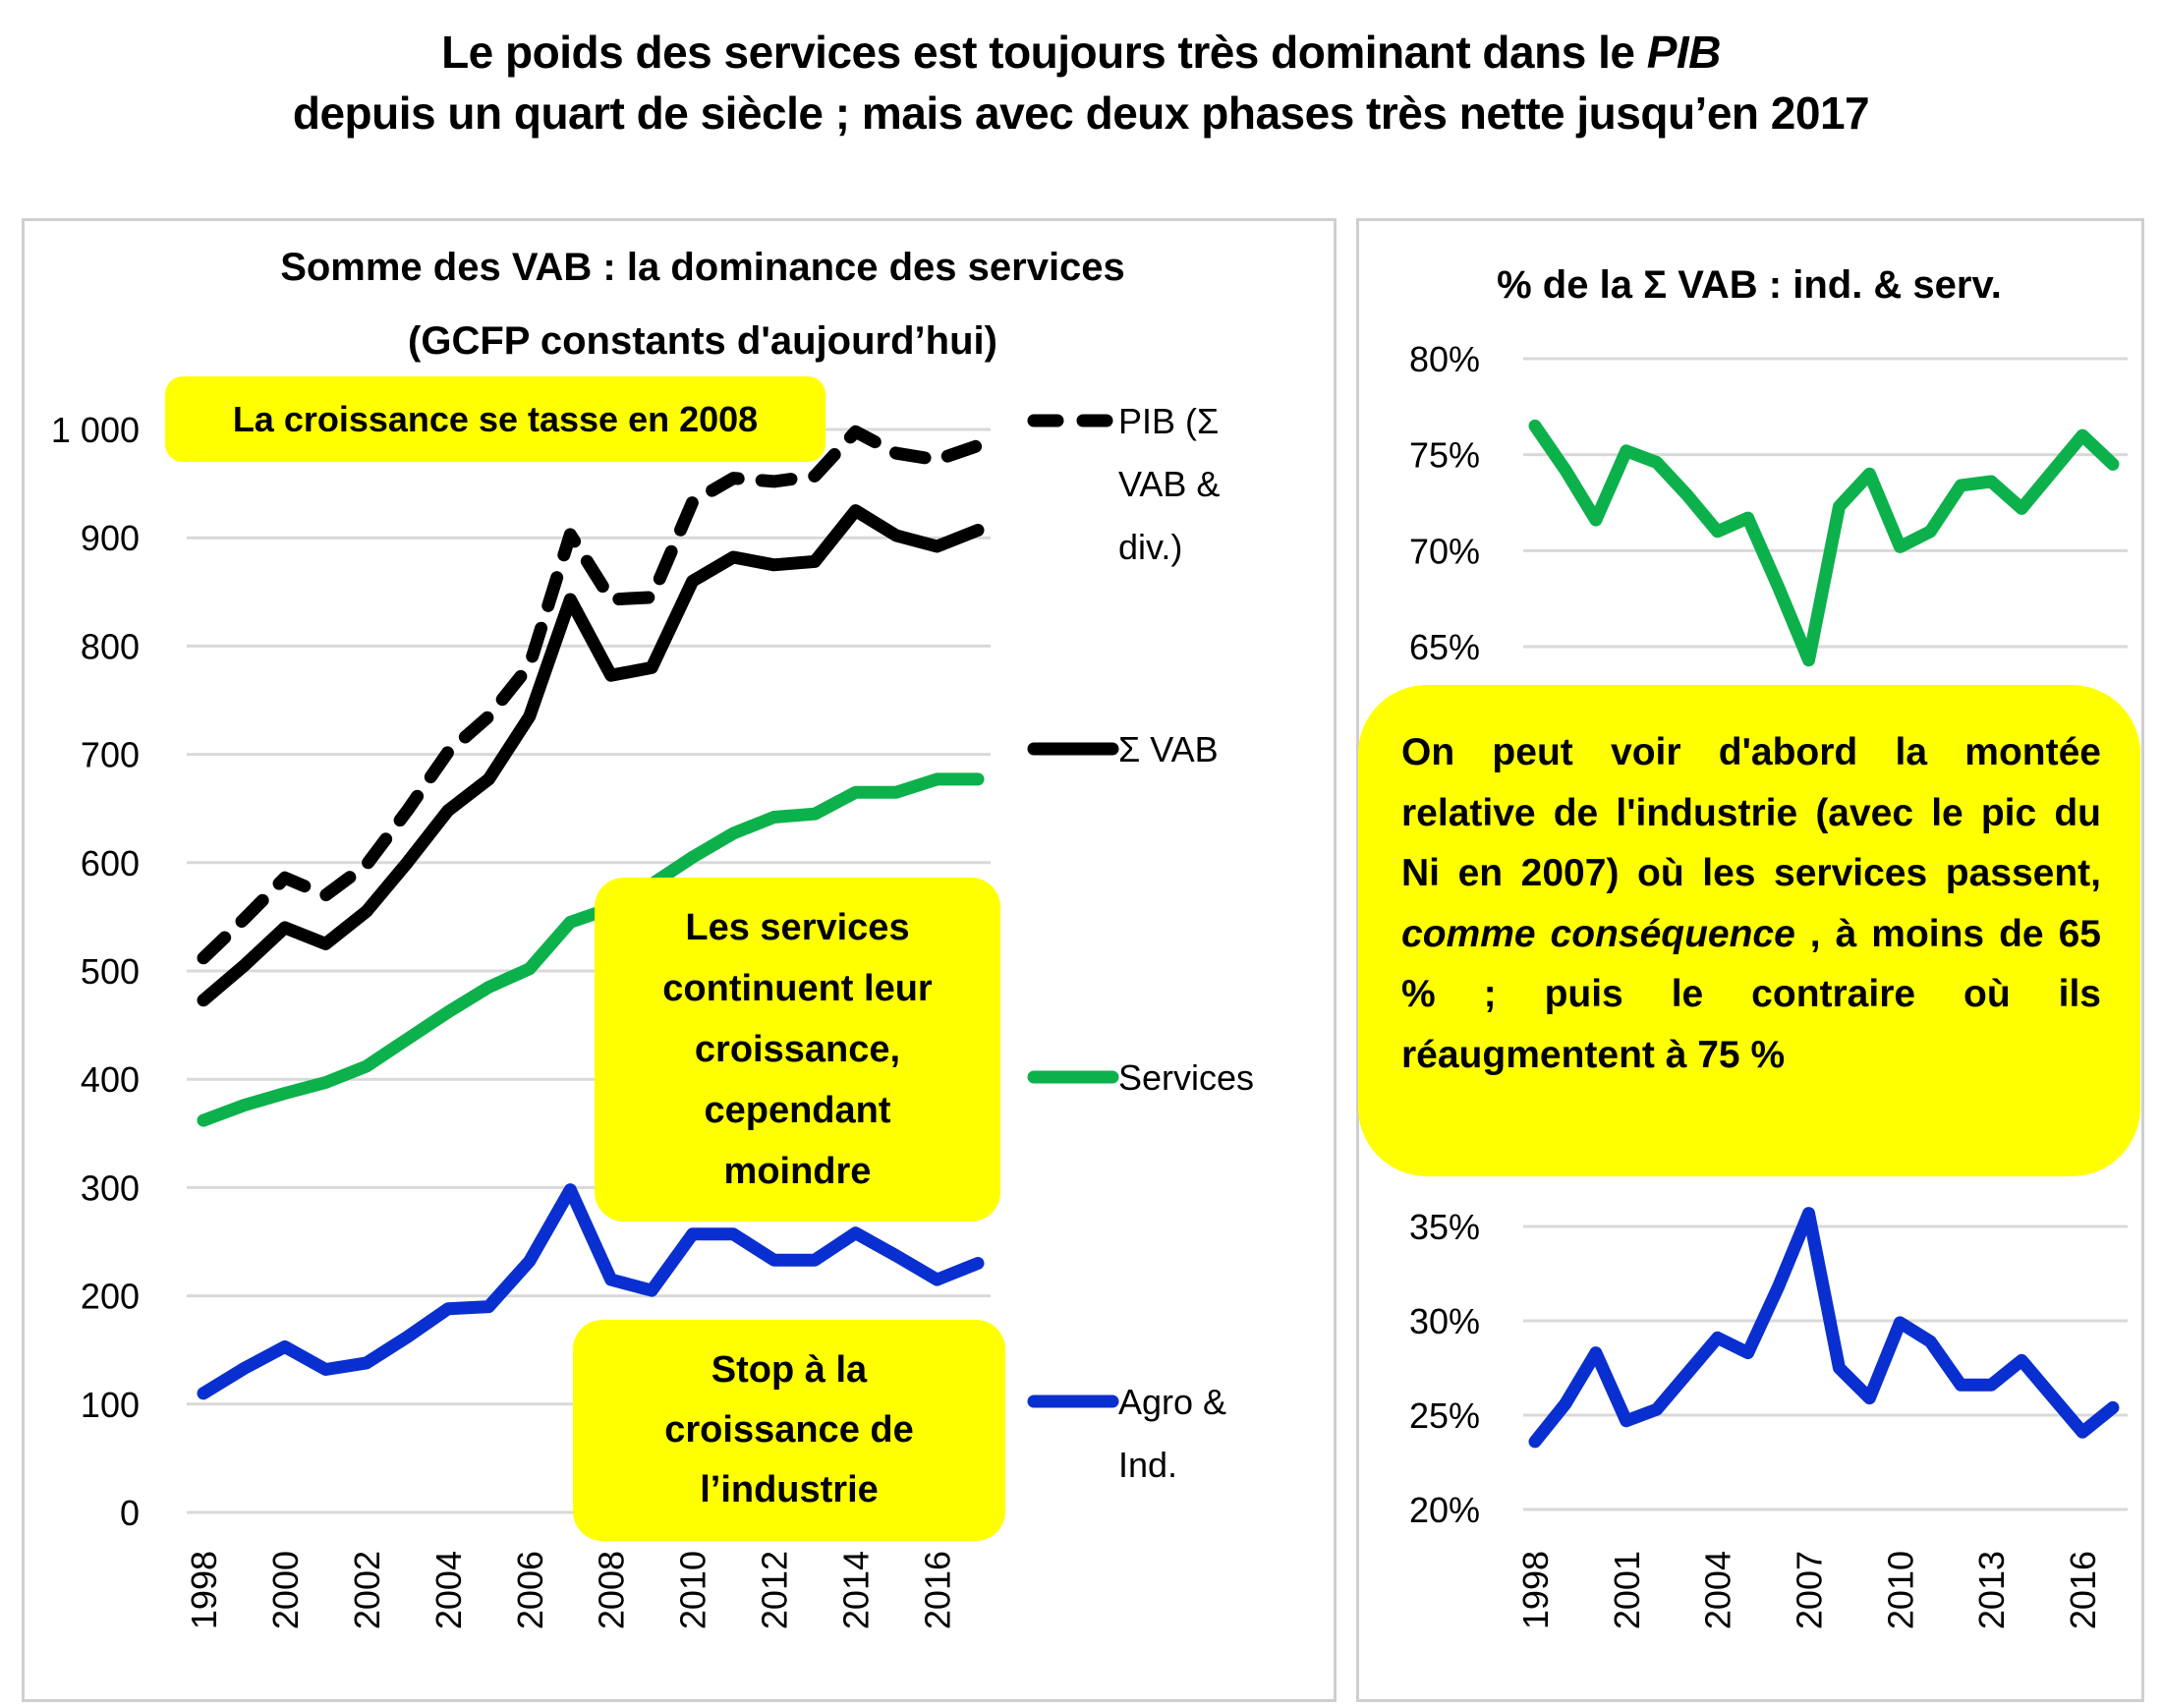 This screenshot has width=2162, height=1708. I want to click on y-tick-label: 400, so click(111, 1079).